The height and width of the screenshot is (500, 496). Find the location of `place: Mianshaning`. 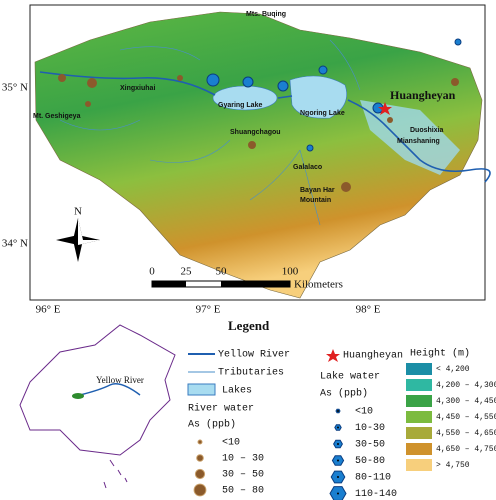

place: Mianshaning is located at coordinates (418, 141).